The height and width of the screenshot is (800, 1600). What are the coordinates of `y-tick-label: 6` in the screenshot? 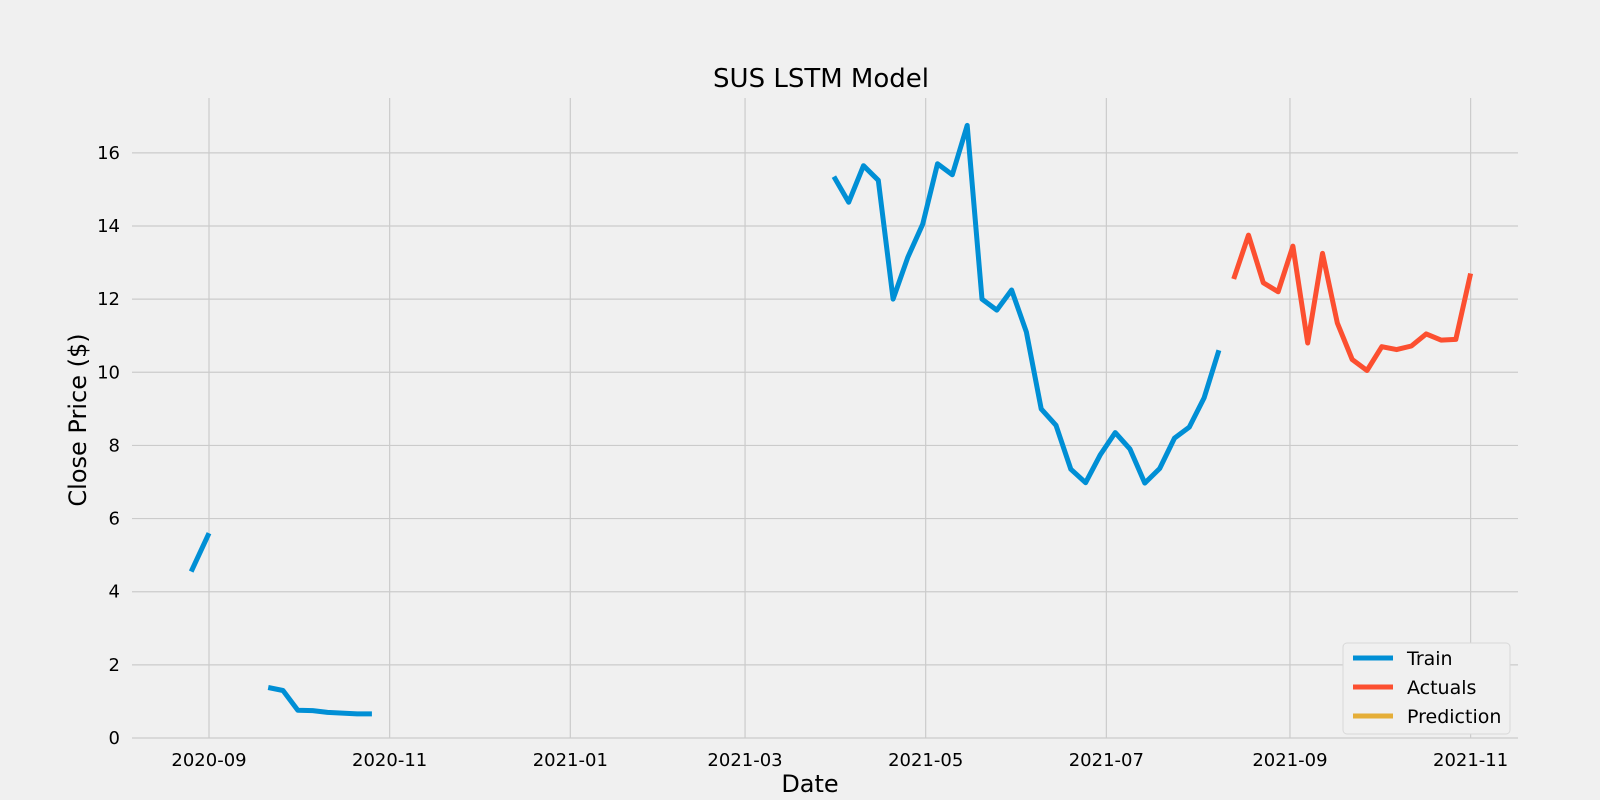 It's located at (114, 519).